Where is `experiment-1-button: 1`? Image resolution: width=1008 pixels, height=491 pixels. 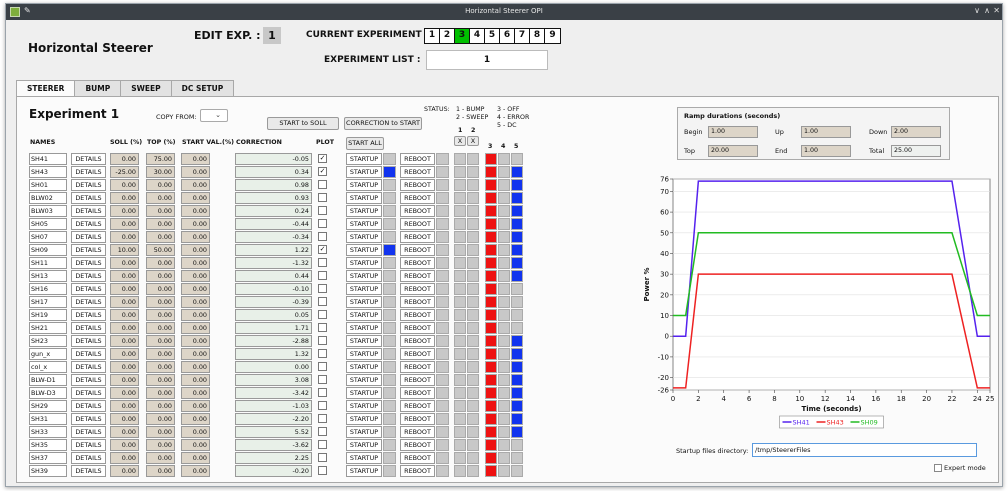 experiment-1-button: 1 is located at coordinates (432, 36).